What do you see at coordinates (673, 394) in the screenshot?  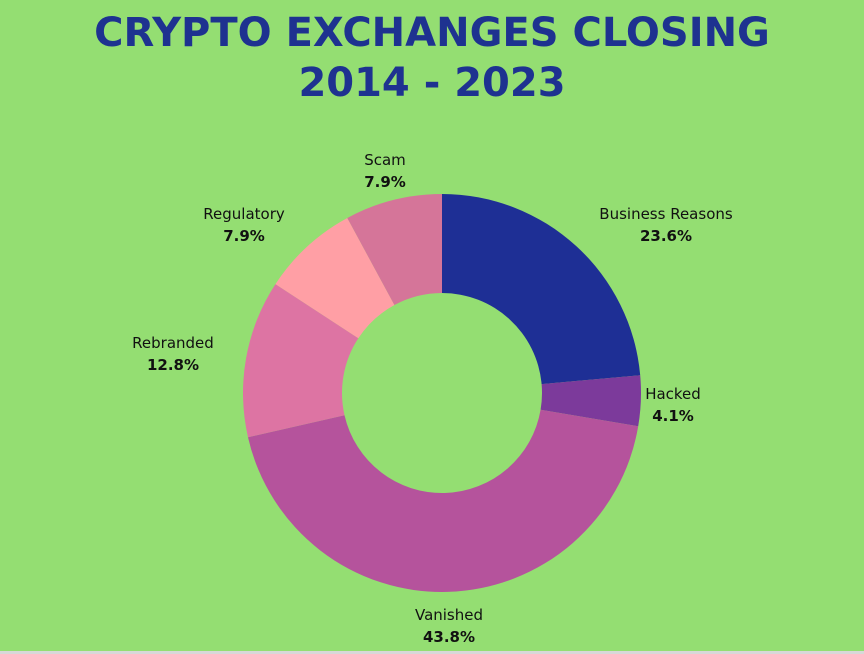 I see `slice-label-hacked: Hacked` at bounding box center [673, 394].